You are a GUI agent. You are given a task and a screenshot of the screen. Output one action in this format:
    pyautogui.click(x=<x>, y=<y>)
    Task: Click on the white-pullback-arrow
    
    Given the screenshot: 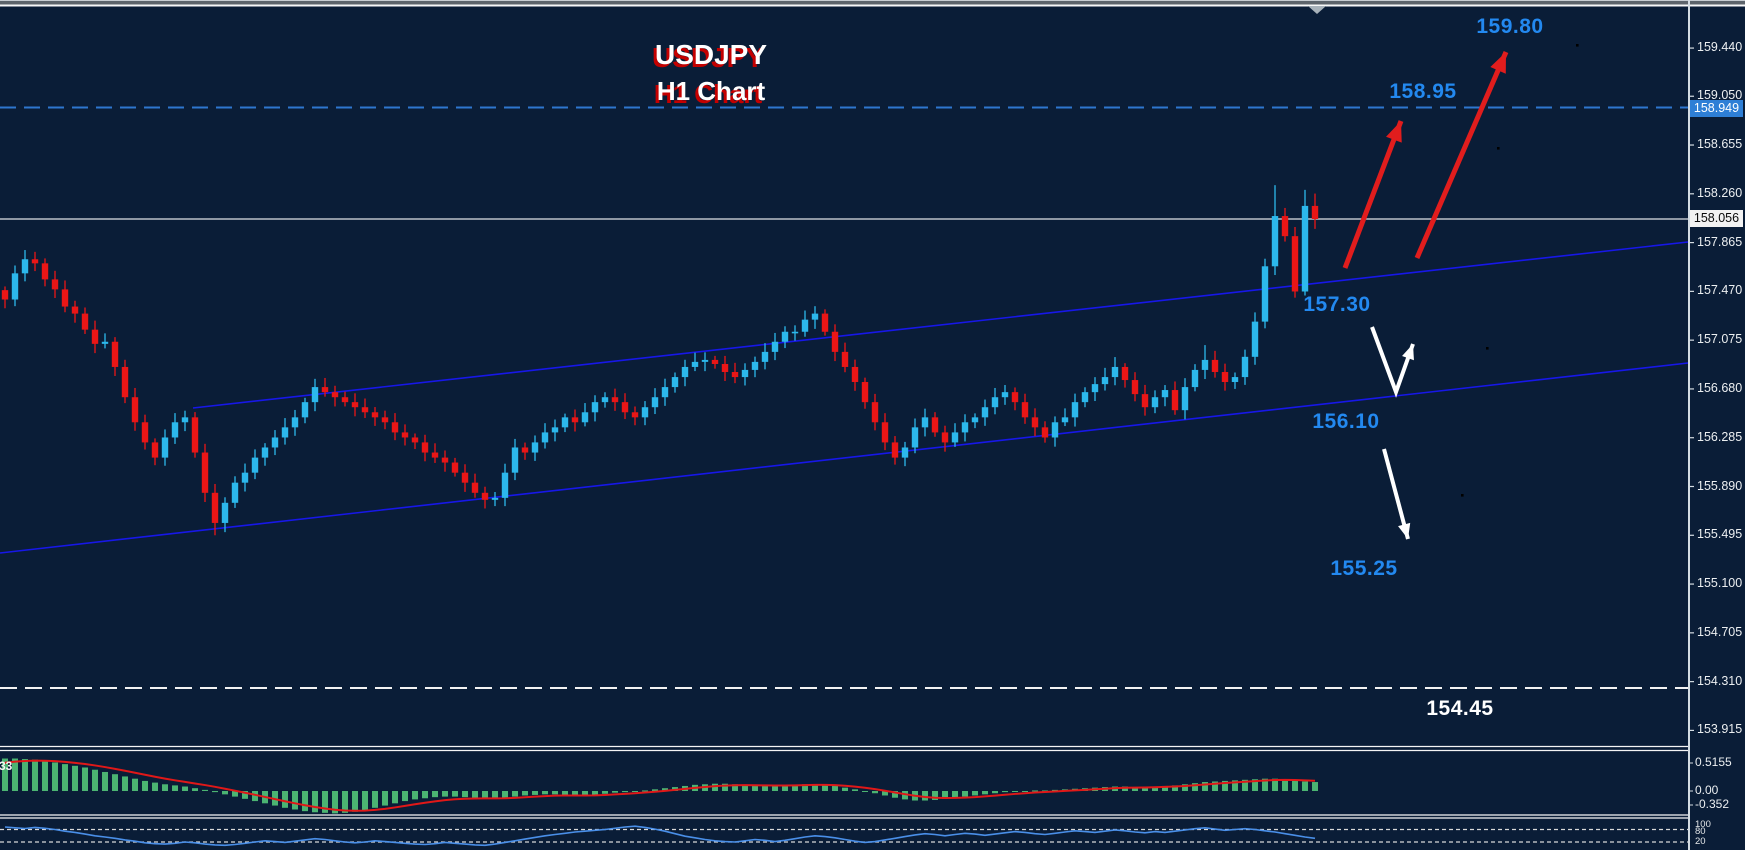 What is the action you would take?
    pyautogui.click(x=1392, y=362)
    